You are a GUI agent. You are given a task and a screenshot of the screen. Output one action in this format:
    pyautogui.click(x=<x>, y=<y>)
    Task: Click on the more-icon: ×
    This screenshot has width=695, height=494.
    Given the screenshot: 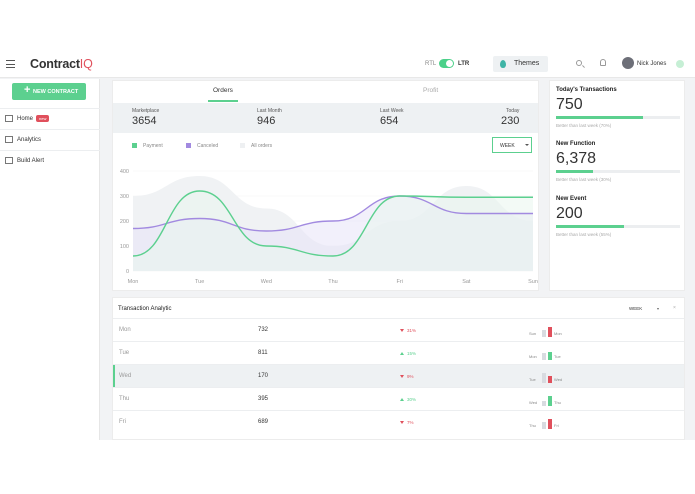 What is the action you would take?
    pyautogui.click(x=674, y=308)
    